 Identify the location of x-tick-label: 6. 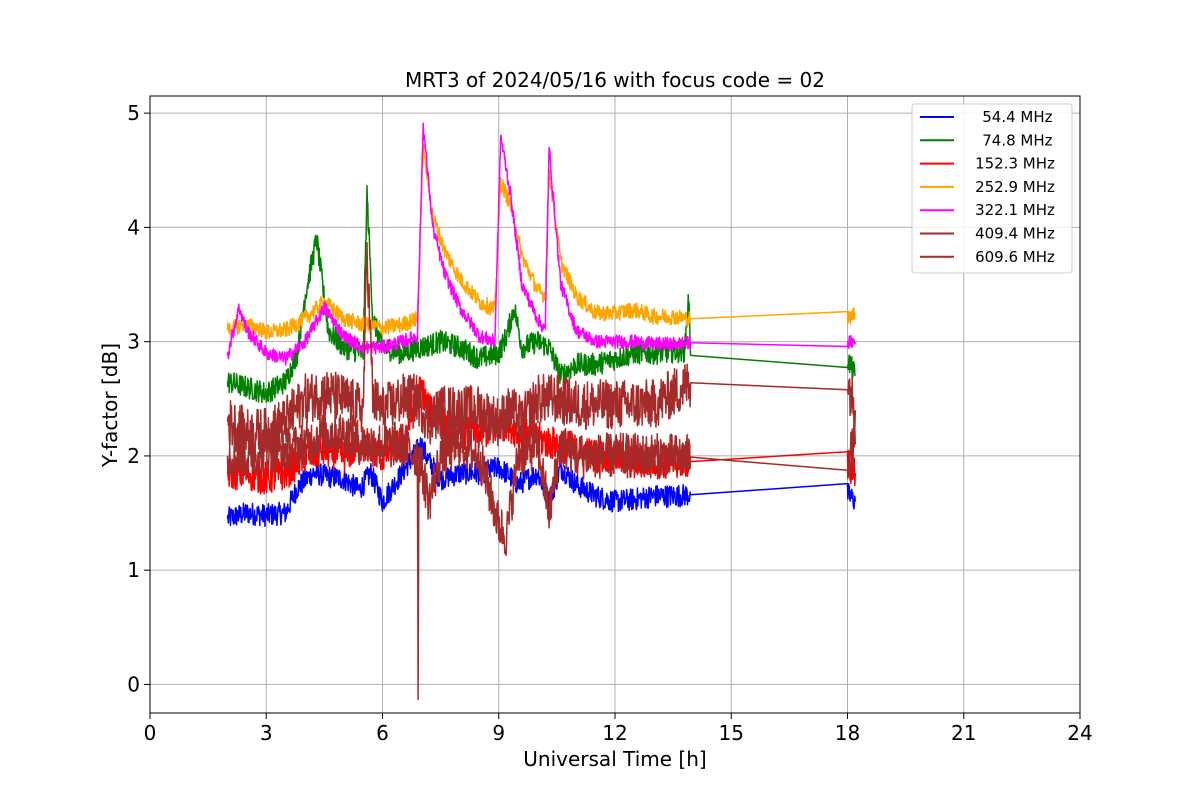
(382, 733).